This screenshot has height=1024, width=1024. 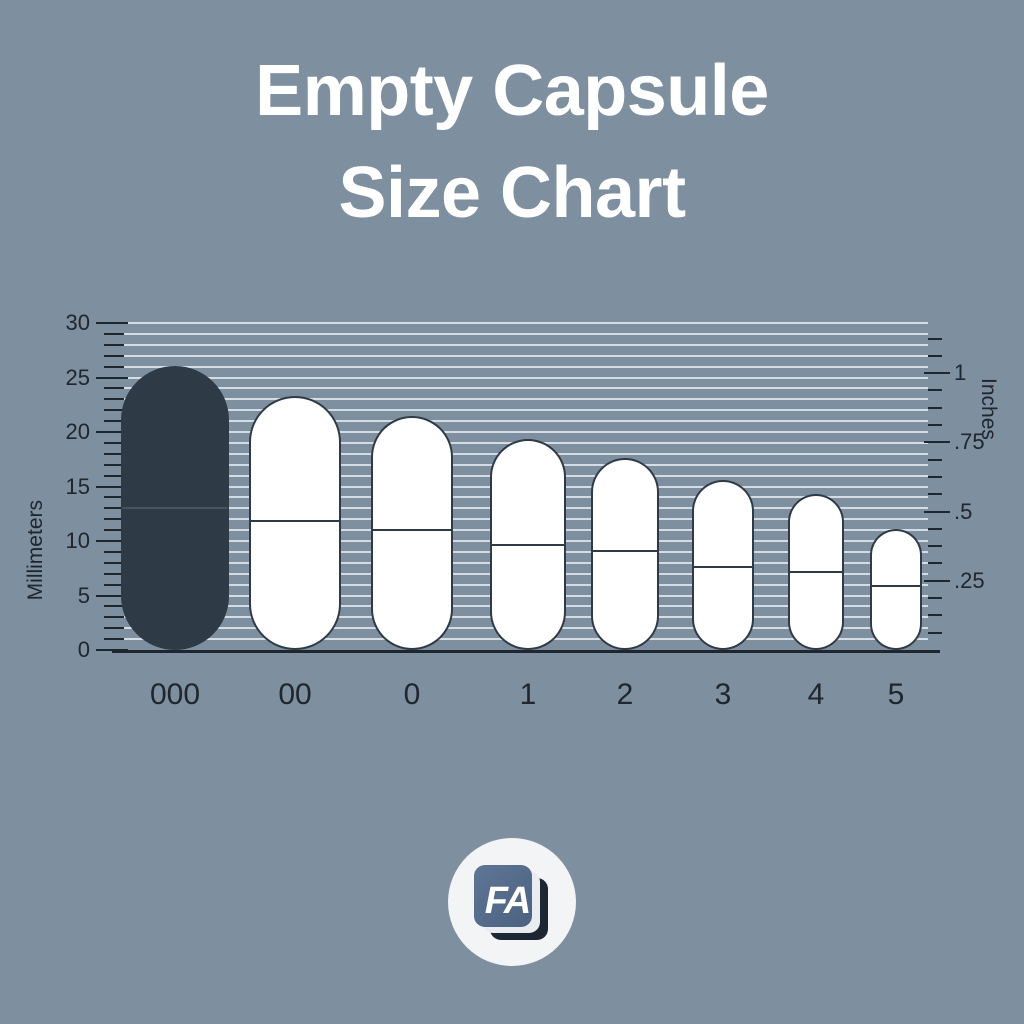 I want to click on x-axis-baseline, so click(x=526, y=651).